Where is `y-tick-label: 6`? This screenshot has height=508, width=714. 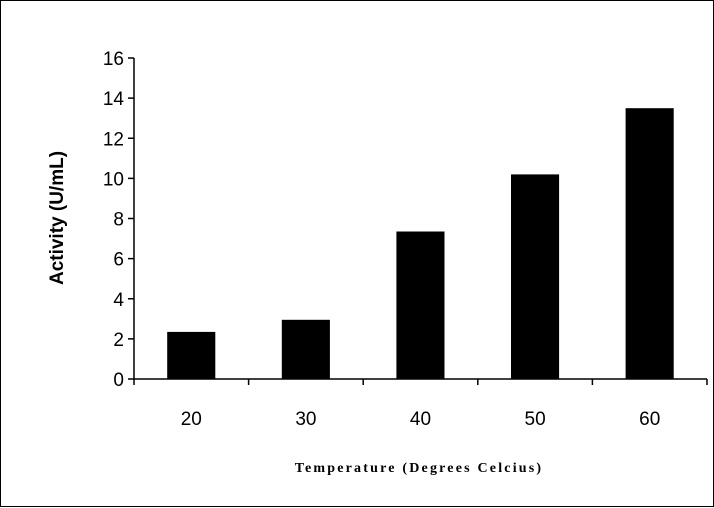
y-tick-label: 6 is located at coordinates (118, 260).